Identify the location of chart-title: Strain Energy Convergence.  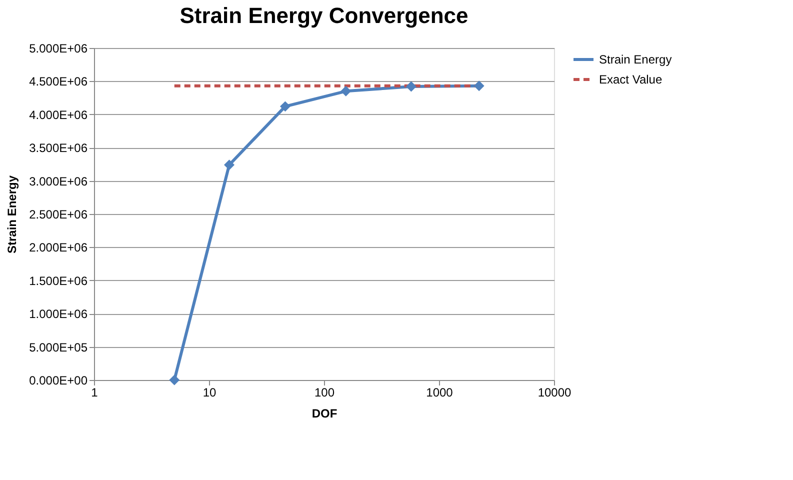
(324, 15).